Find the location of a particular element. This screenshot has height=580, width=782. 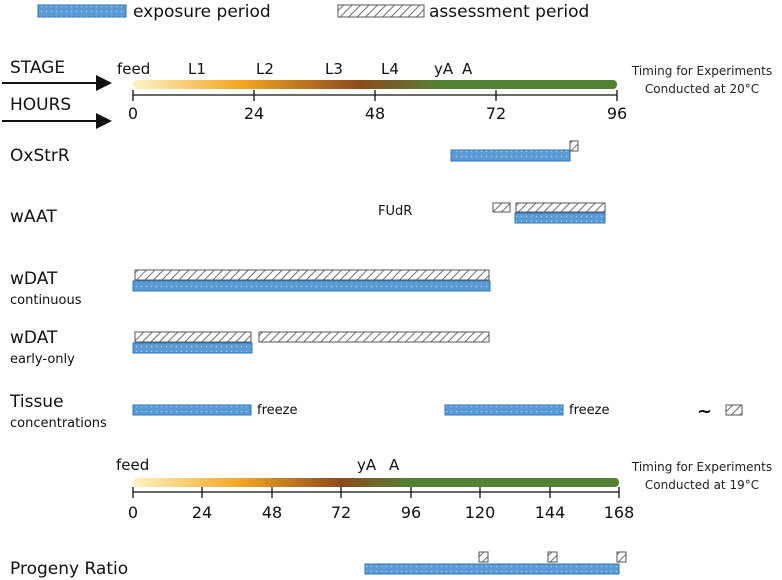

legend-assessment-label: assessment period is located at coordinates (509, 12).